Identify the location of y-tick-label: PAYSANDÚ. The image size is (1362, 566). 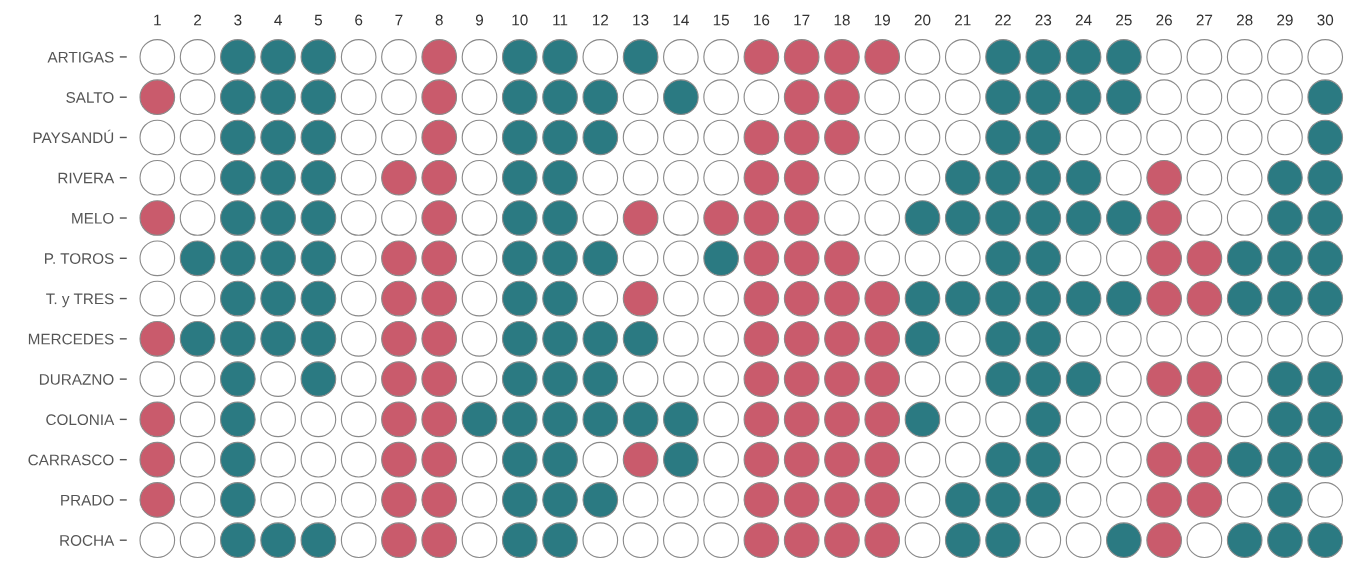
(73, 136).